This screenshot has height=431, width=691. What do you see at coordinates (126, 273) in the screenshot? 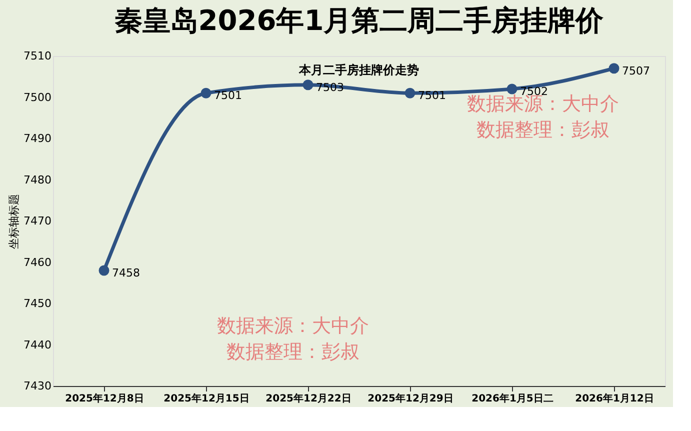
I see `data-label: 7458` at bounding box center [126, 273].